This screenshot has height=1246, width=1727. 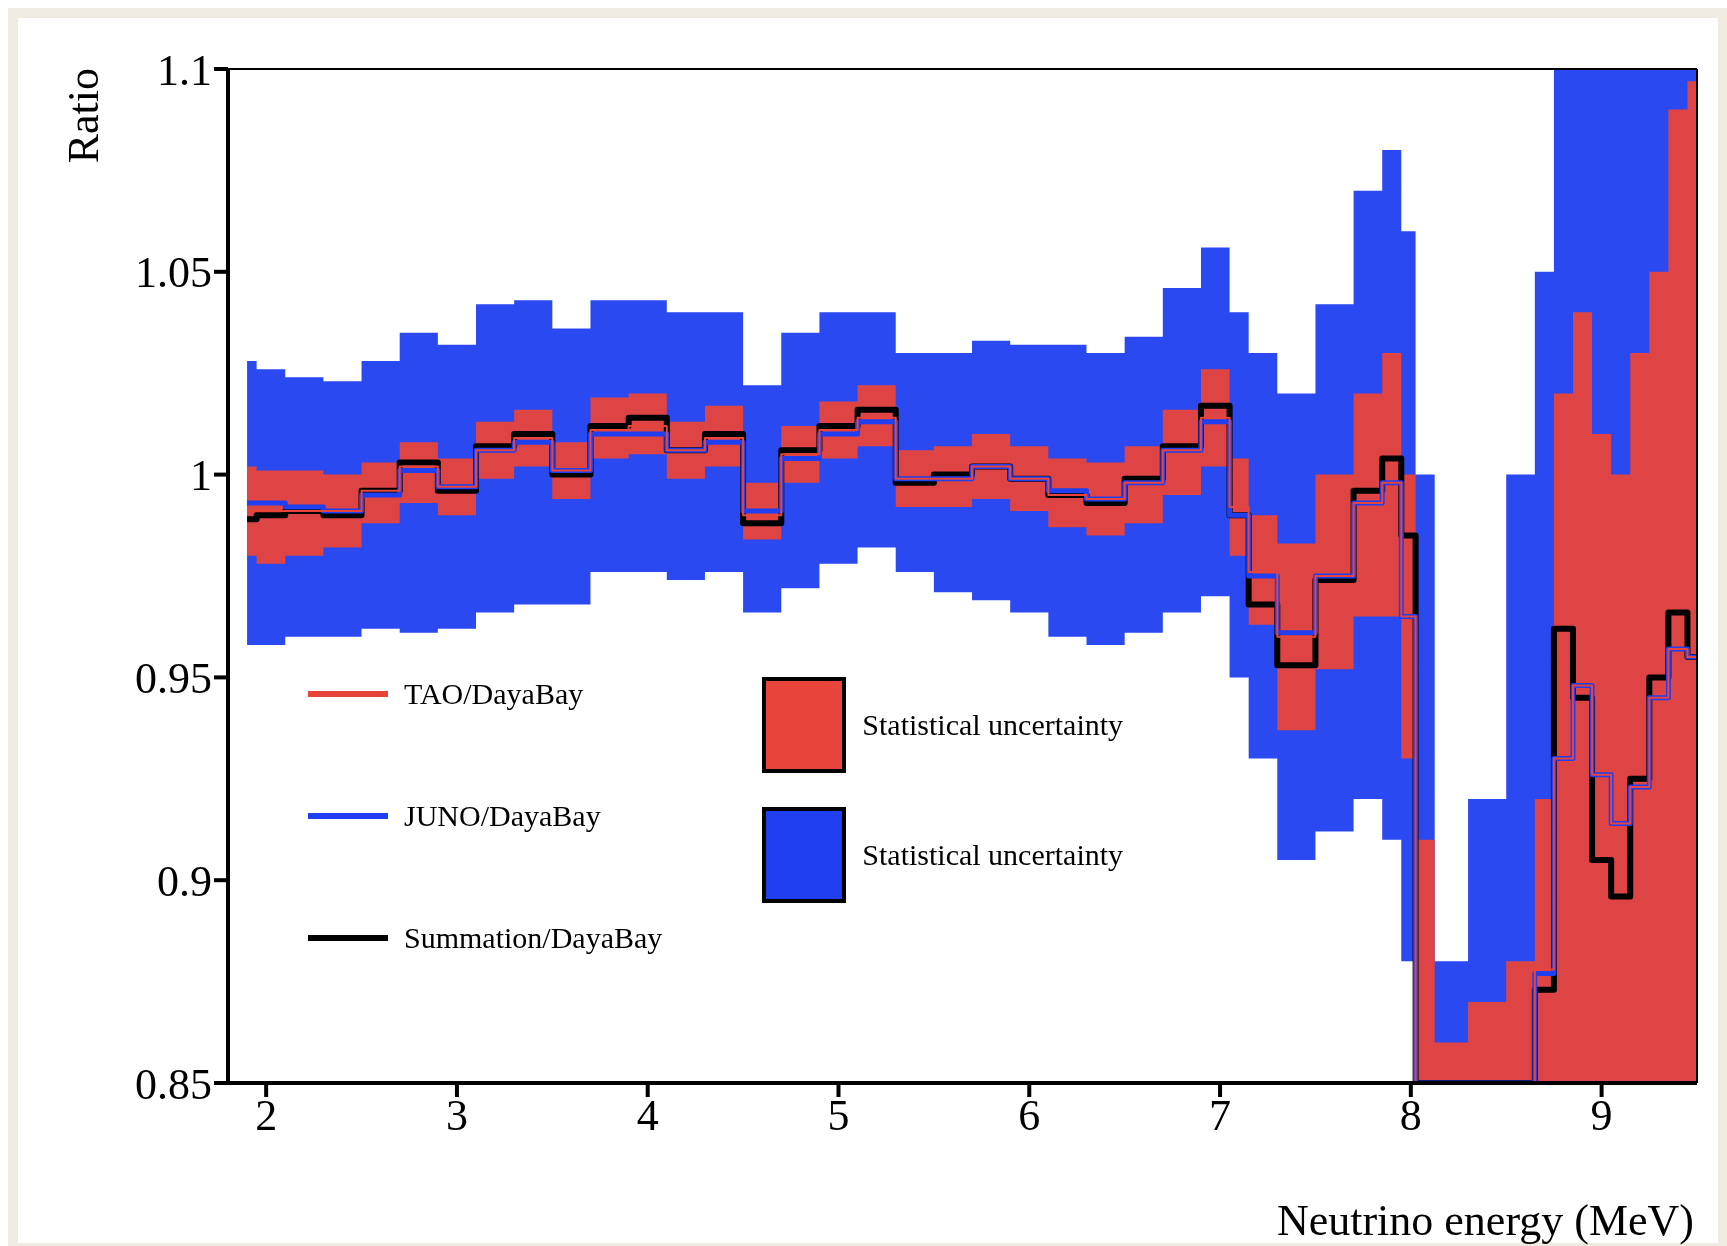 I want to click on legend-label: JUNO/DayaBay, so click(x=502, y=816).